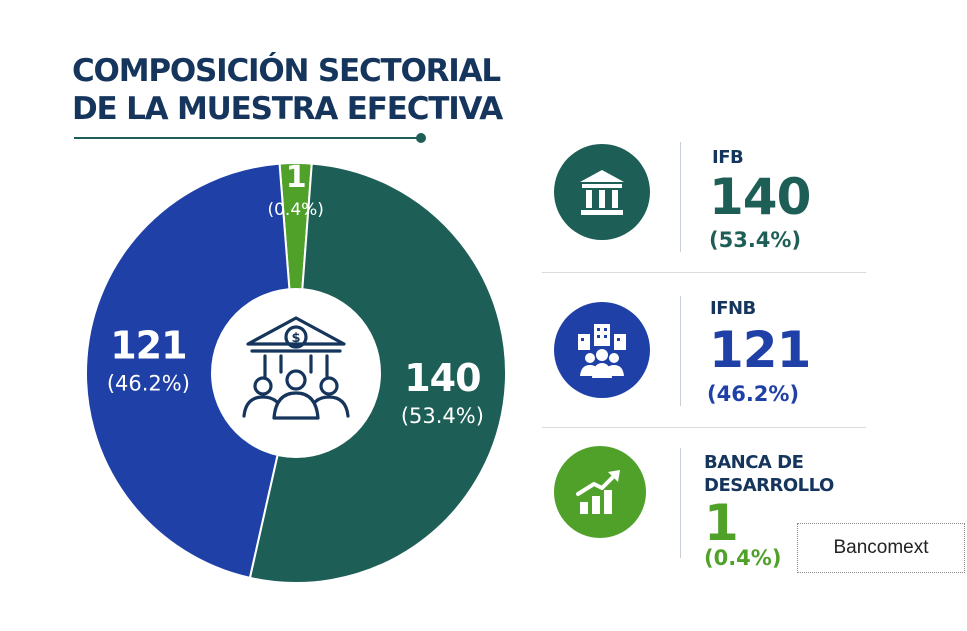 This screenshot has width=967, height=631. I want to click on legend-ifnb-pct: (46.2%), so click(753, 394).